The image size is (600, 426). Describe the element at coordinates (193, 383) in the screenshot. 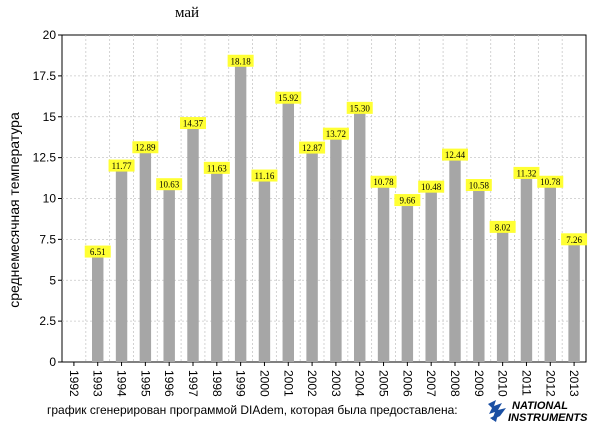

I see `x-tick-label: 1997` at that location.